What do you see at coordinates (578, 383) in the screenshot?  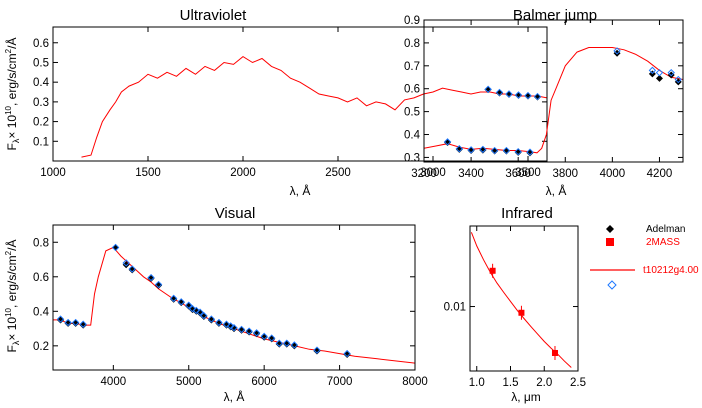 I see `x-tick-label: 2.5` at bounding box center [578, 383].